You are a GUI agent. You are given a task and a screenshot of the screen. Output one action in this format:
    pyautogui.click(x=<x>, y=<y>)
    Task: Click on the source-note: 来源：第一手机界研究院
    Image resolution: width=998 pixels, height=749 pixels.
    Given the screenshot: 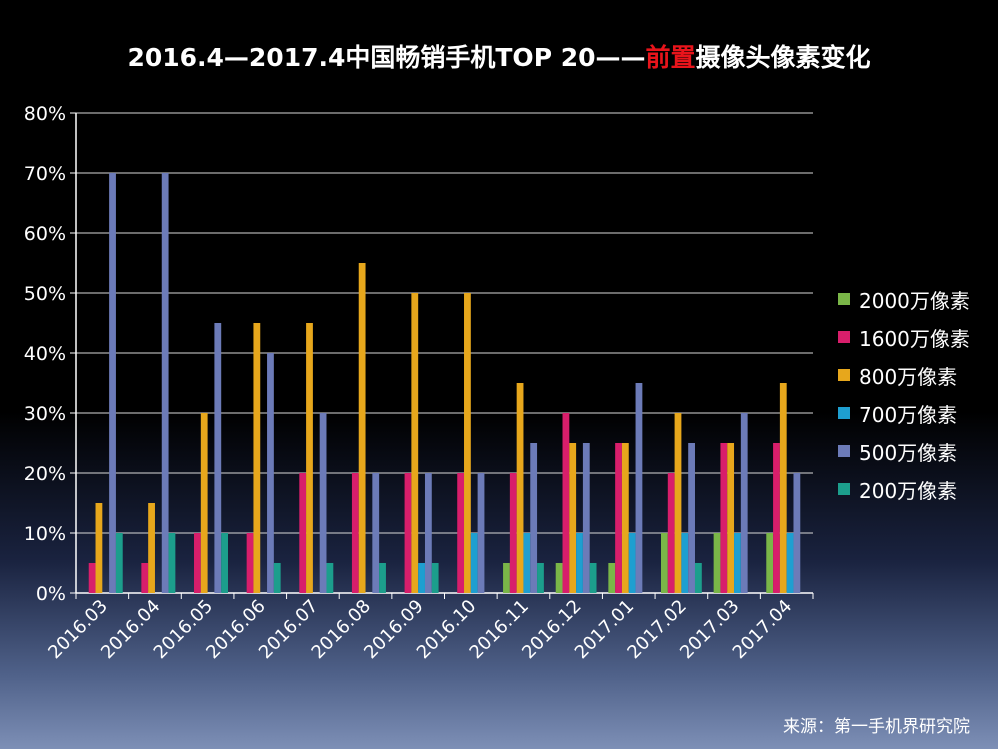 What is the action you would take?
    pyautogui.click(x=876, y=727)
    